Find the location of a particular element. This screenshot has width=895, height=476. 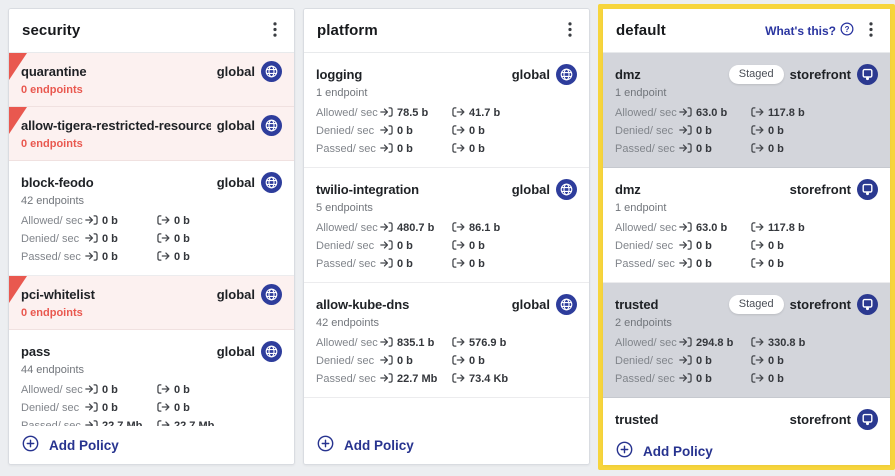

egress-value: 86.1 b is located at coordinates (485, 228).